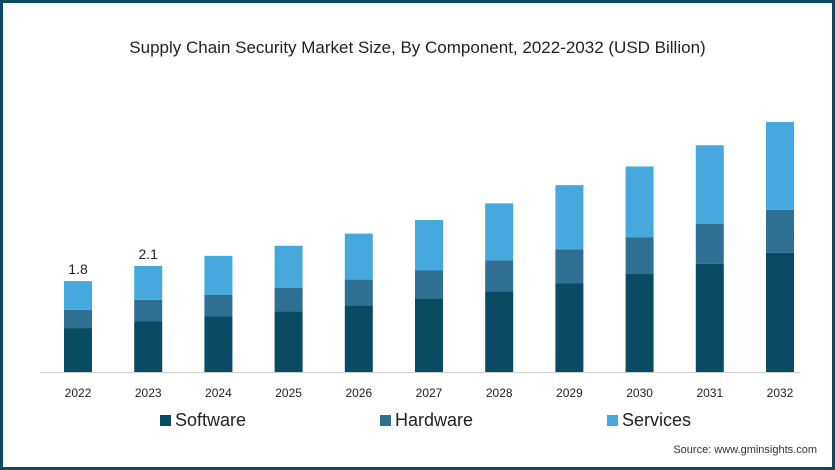  What do you see at coordinates (780, 393) in the screenshot?
I see `x-tick-label: 2032` at bounding box center [780, 393].